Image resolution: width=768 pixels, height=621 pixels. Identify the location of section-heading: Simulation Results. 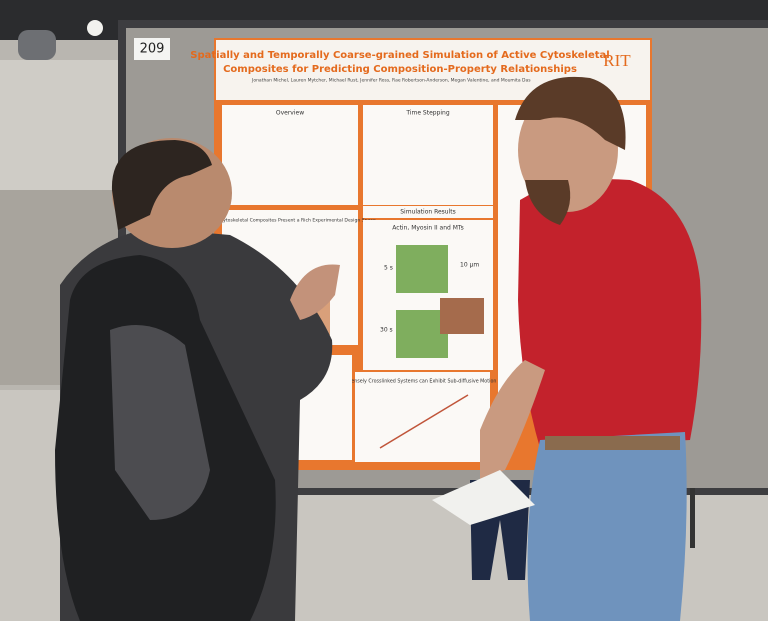
(428, 212).